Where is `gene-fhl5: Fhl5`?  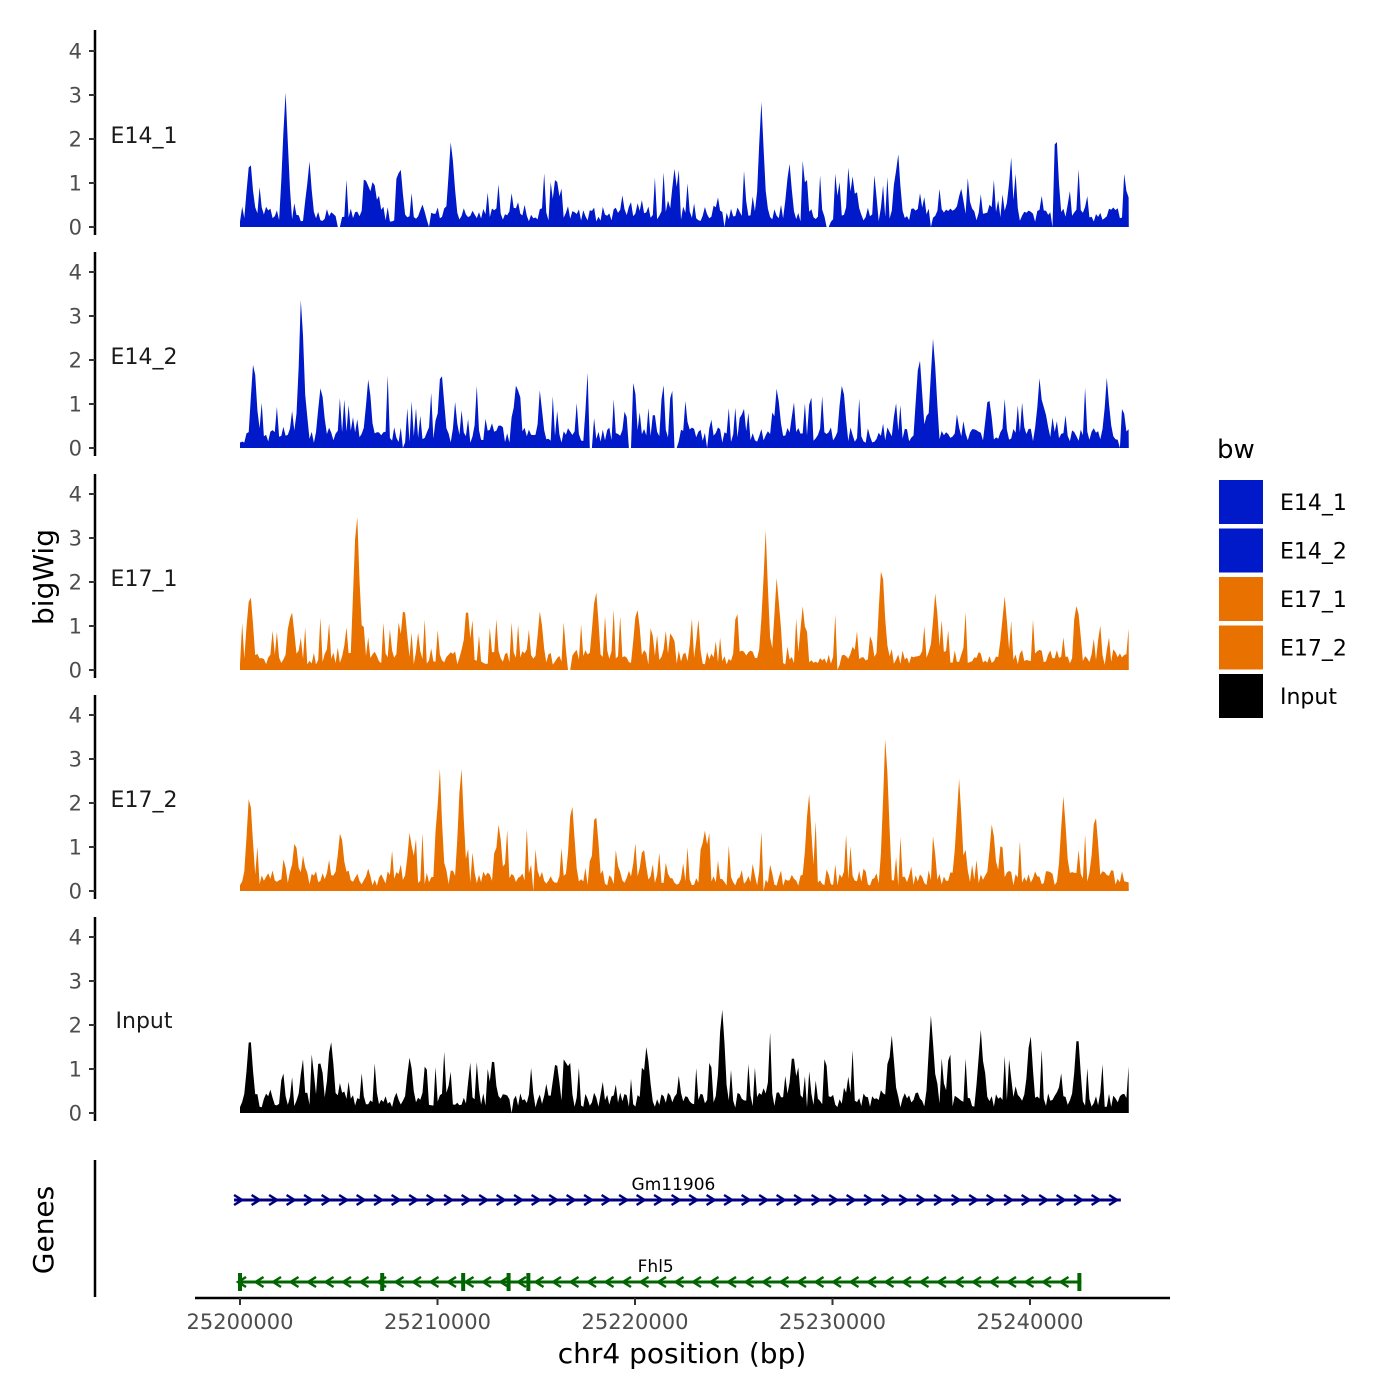 gene-fhl5: Fhl5 is located at coordinates (658, 1274).